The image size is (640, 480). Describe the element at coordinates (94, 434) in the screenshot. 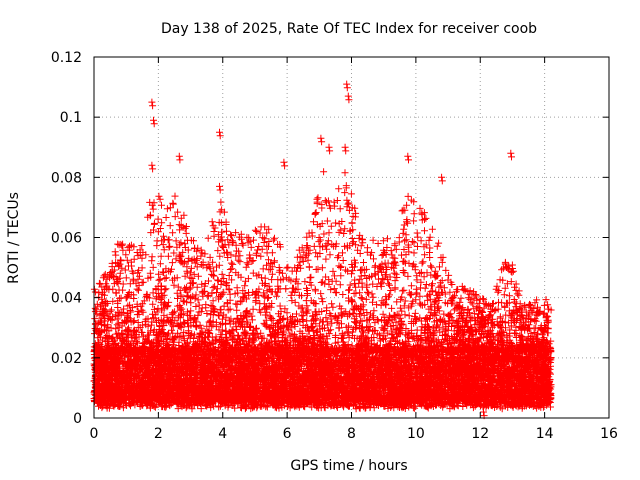

I see `x-tick-label: 0` at that location.